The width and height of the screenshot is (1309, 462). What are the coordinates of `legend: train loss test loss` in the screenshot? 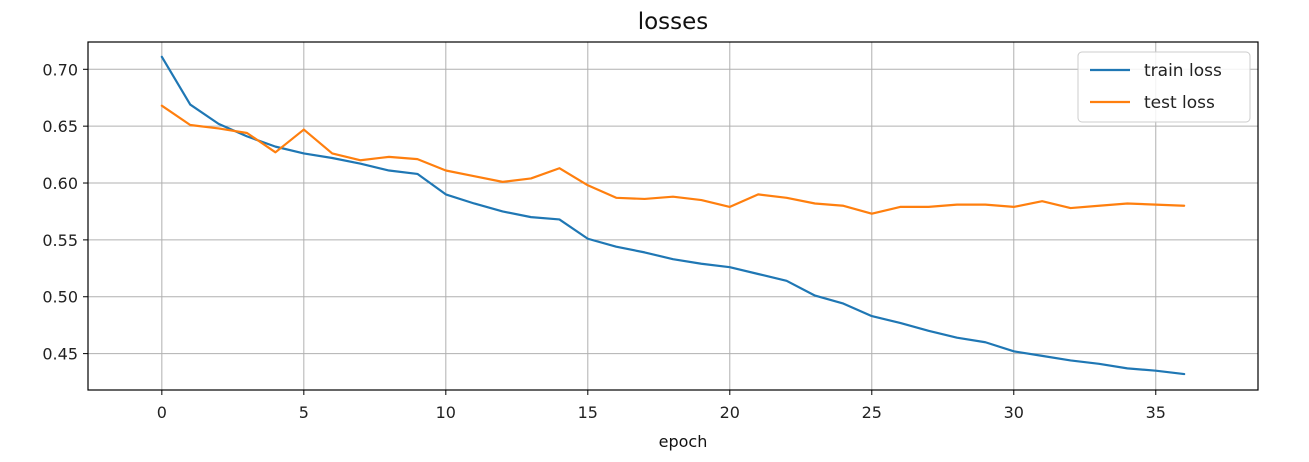 It's located at (1164, 87).